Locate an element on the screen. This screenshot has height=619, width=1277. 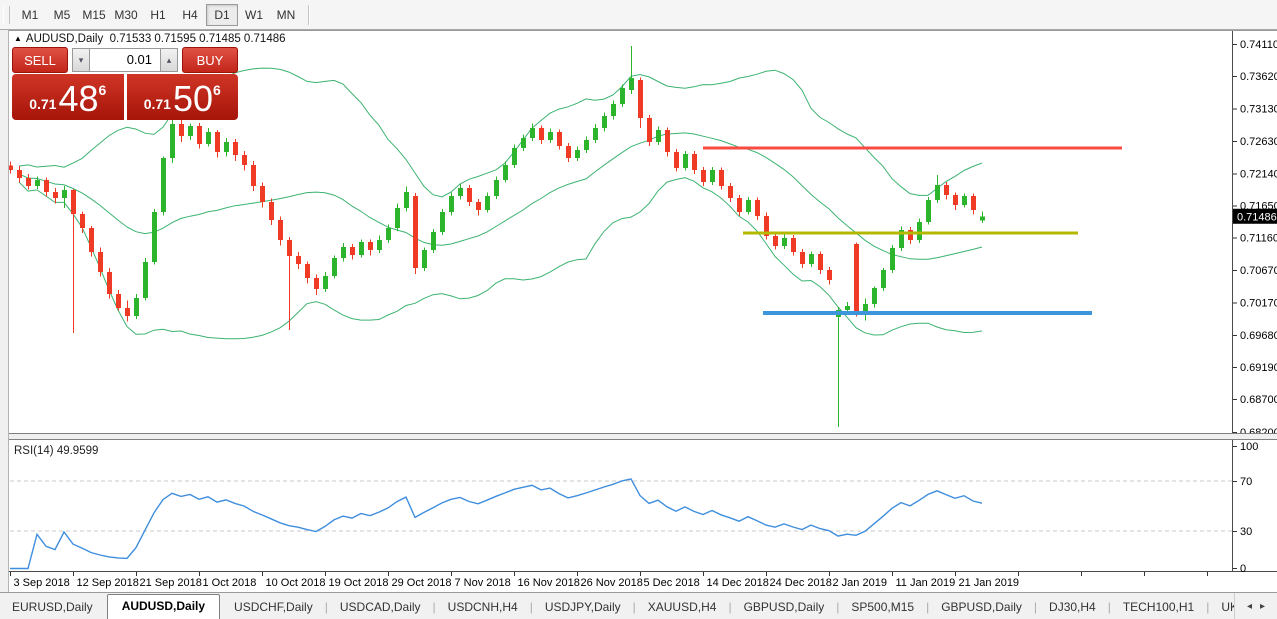
timeframe-button-m1: M1 is located at coordinates (30, 14).